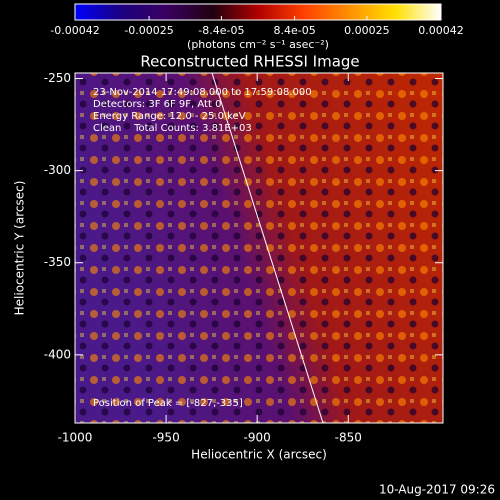 This screenshot has width=500, height=500. What do you see at coordinates (148, 30) in the screenshot?
I see `colorbar-tick-label: -0.00025` at bounding box center [148, 30].